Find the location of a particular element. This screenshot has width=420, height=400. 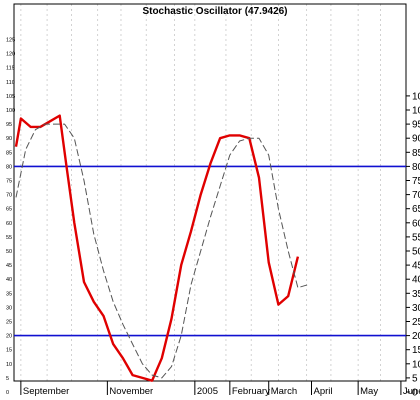

left-y-tick-label: 95 is located at coordinates (9, 125).